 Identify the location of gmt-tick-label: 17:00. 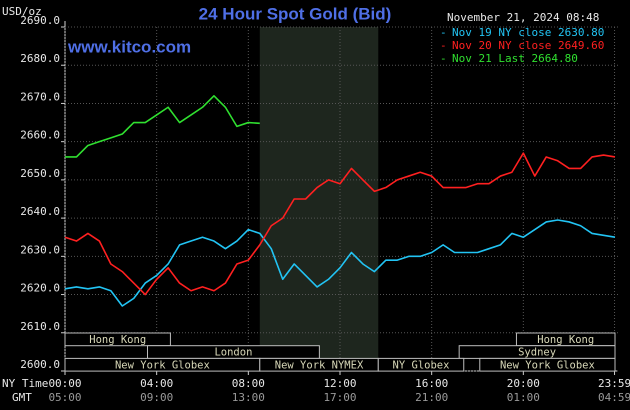
(339, 397).